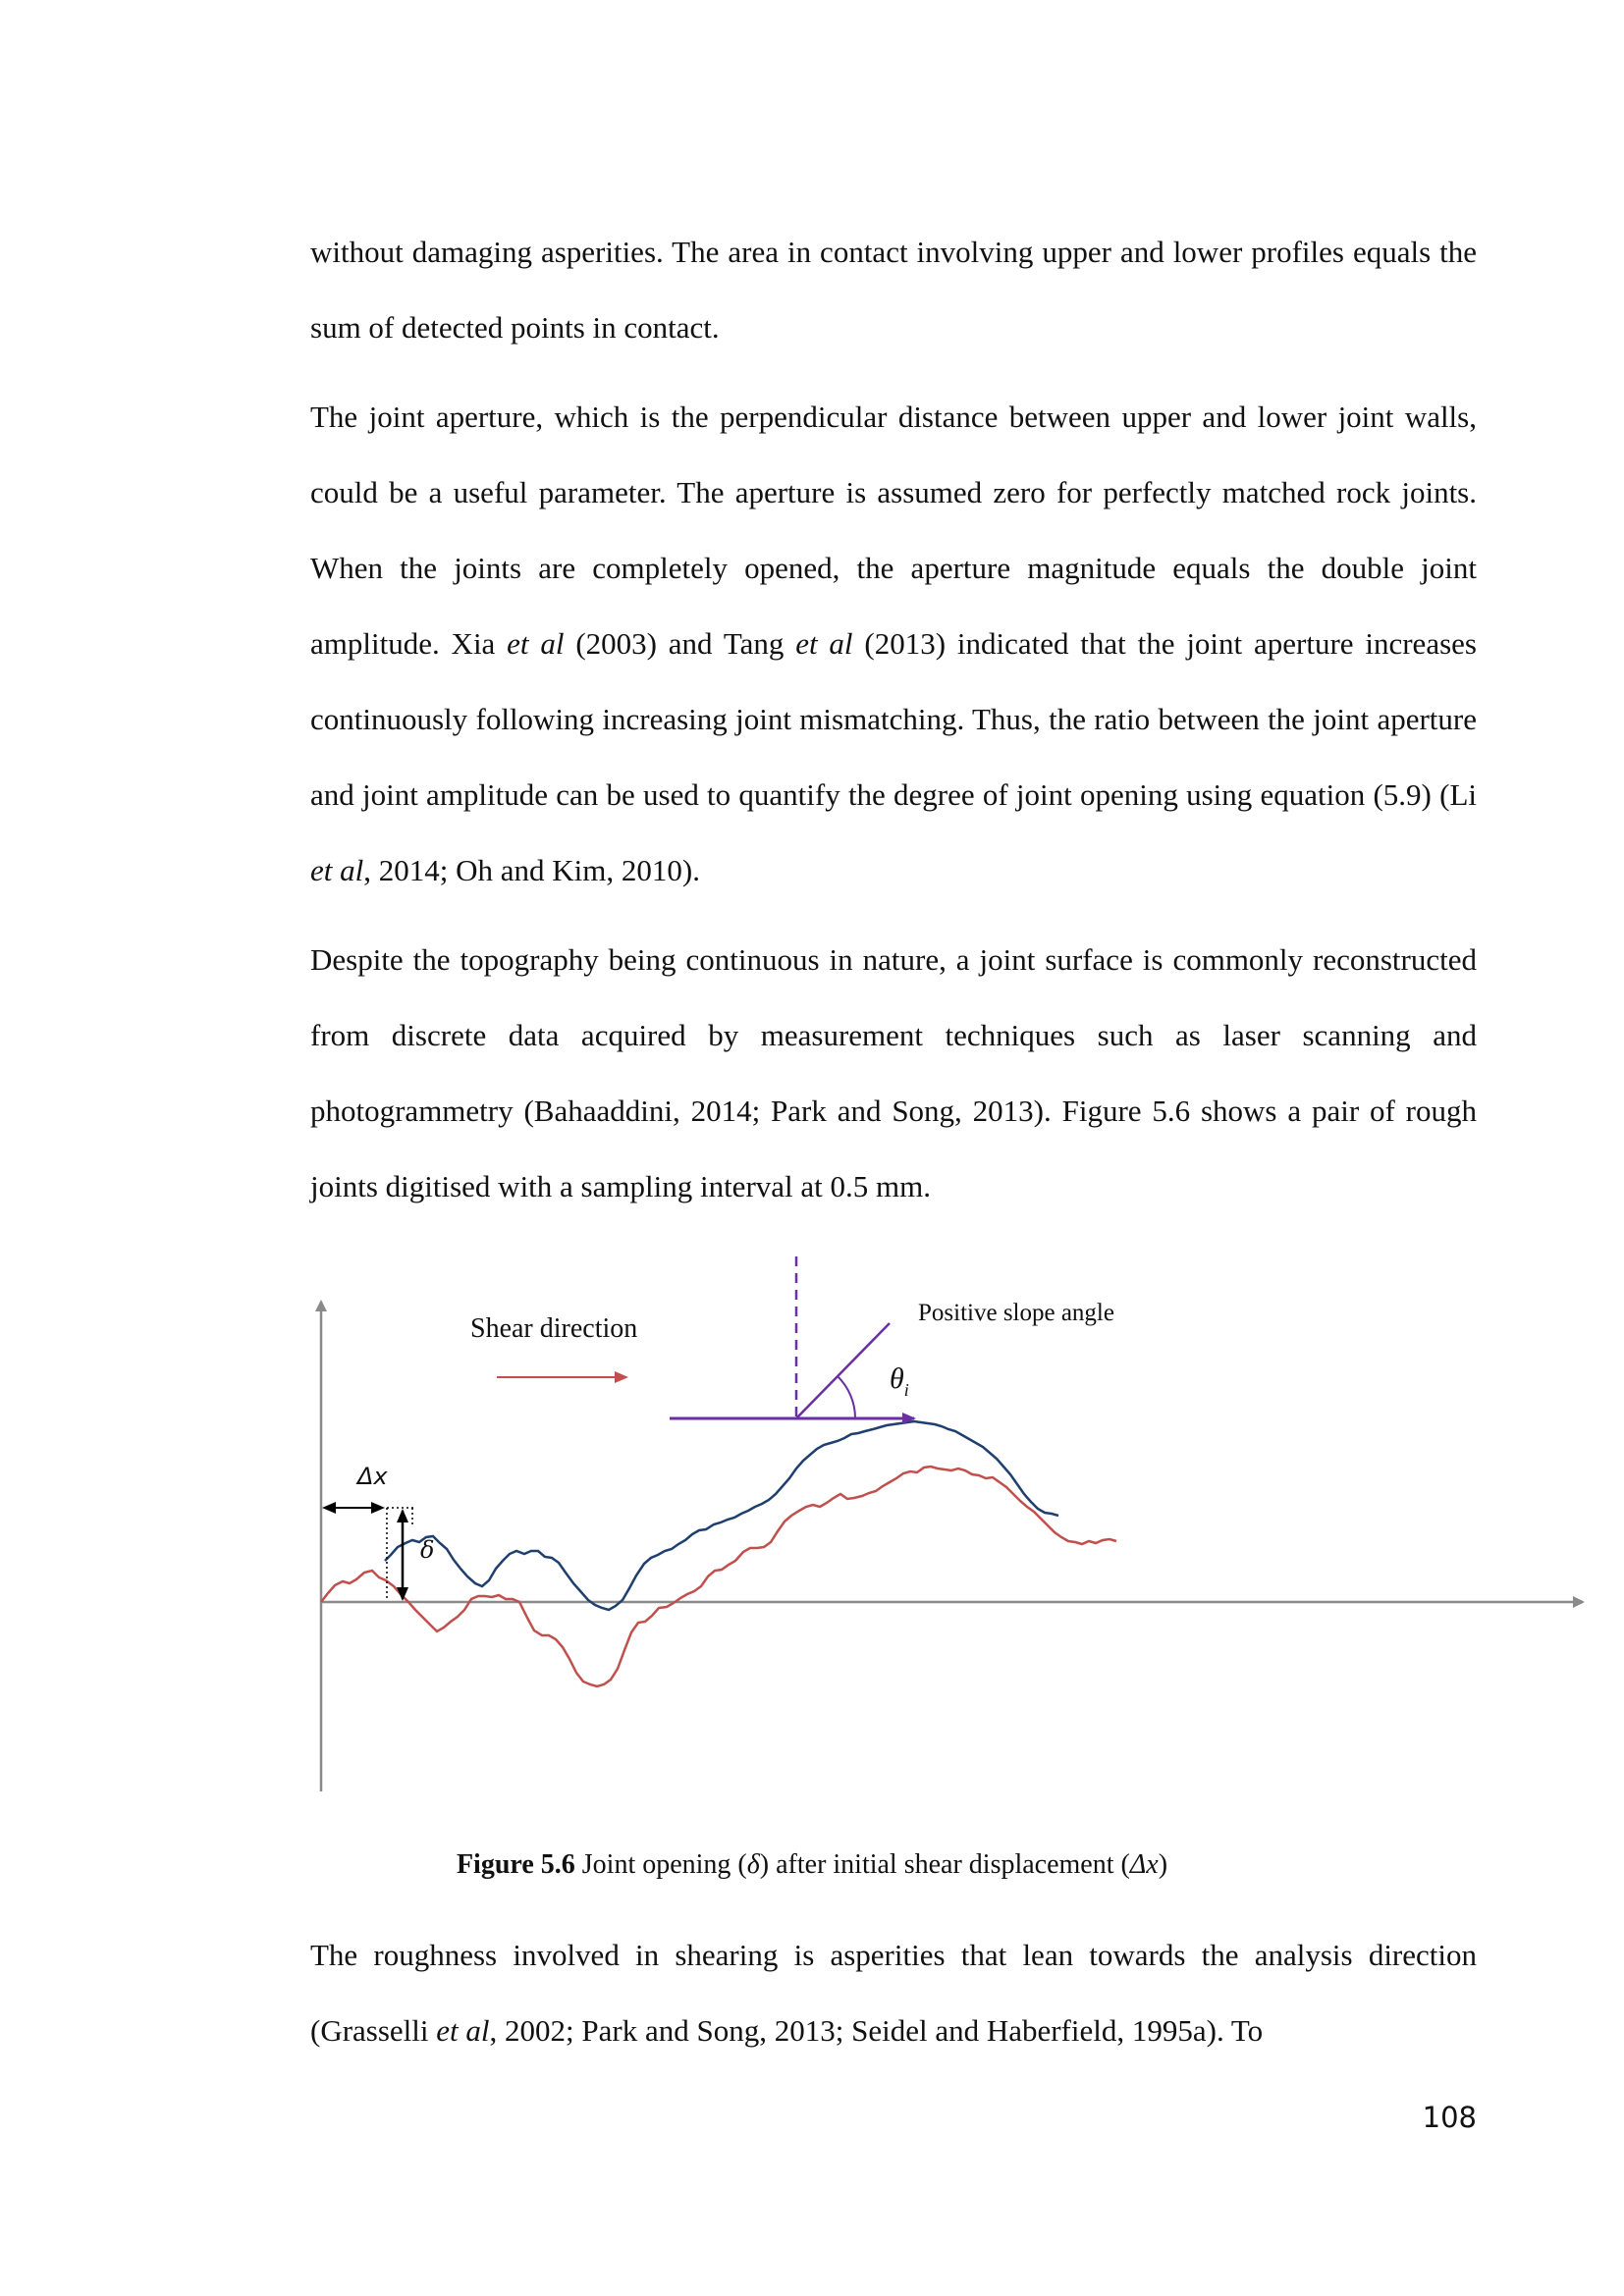  I want to click on delta-label: δ, so click(427, 1550).